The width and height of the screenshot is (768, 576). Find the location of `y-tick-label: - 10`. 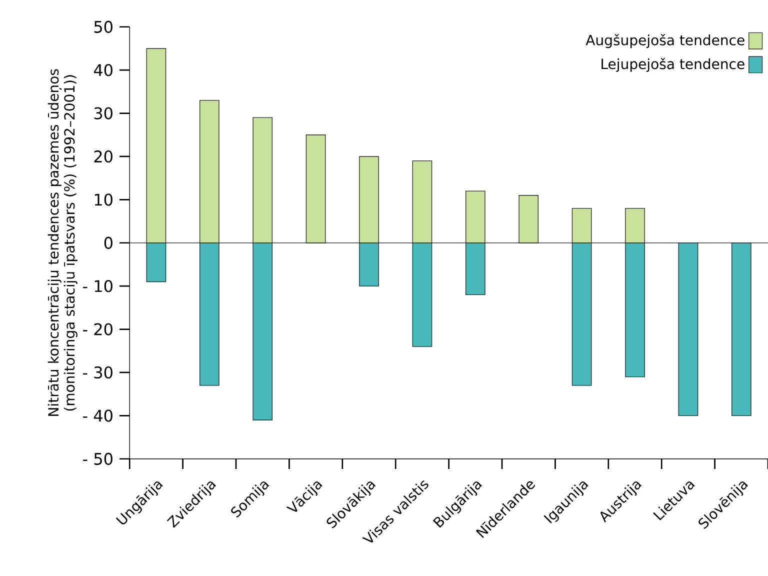

y-tick-label: - 10 is located at coordinates (97, 286).